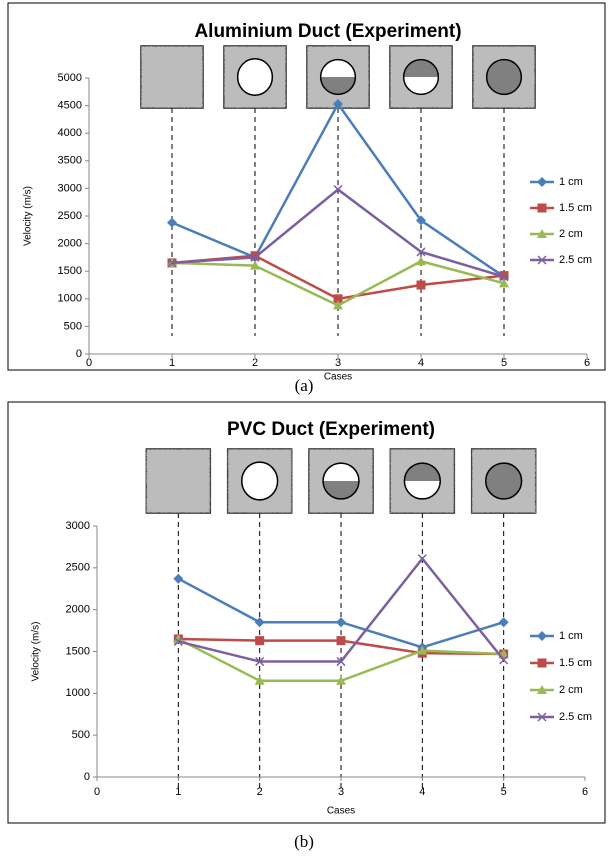 The width and height of the screenshot is (608, 859). What do you see at coordinates (338, 363) in the screenshot?
I see `x-tick-label: 3` at bounding box center [338, 363].